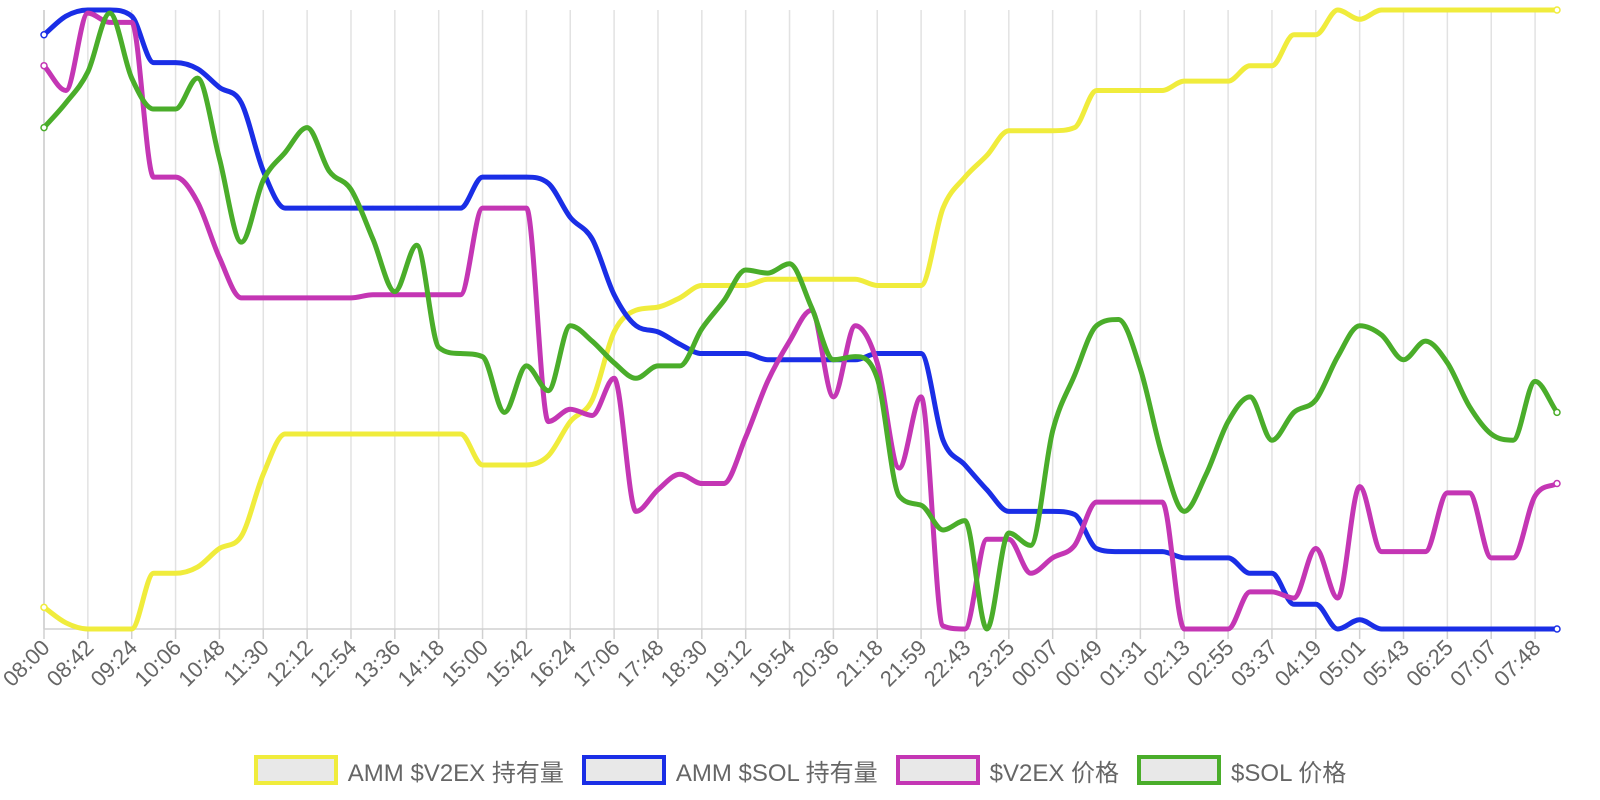  Describe the element at coordinates (408, 770) in the screenshot. I see `legend-item-v2ex-holding: AMM $V2EX 持有量` at that location.